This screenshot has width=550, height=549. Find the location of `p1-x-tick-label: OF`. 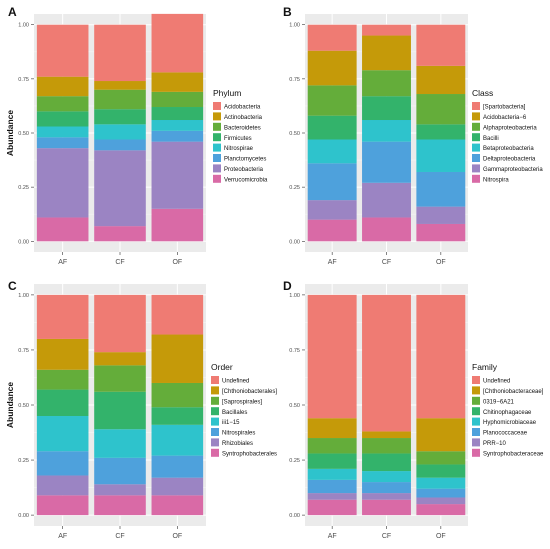

p1-x-tick-label: OF is located at coordinates (177, 262).